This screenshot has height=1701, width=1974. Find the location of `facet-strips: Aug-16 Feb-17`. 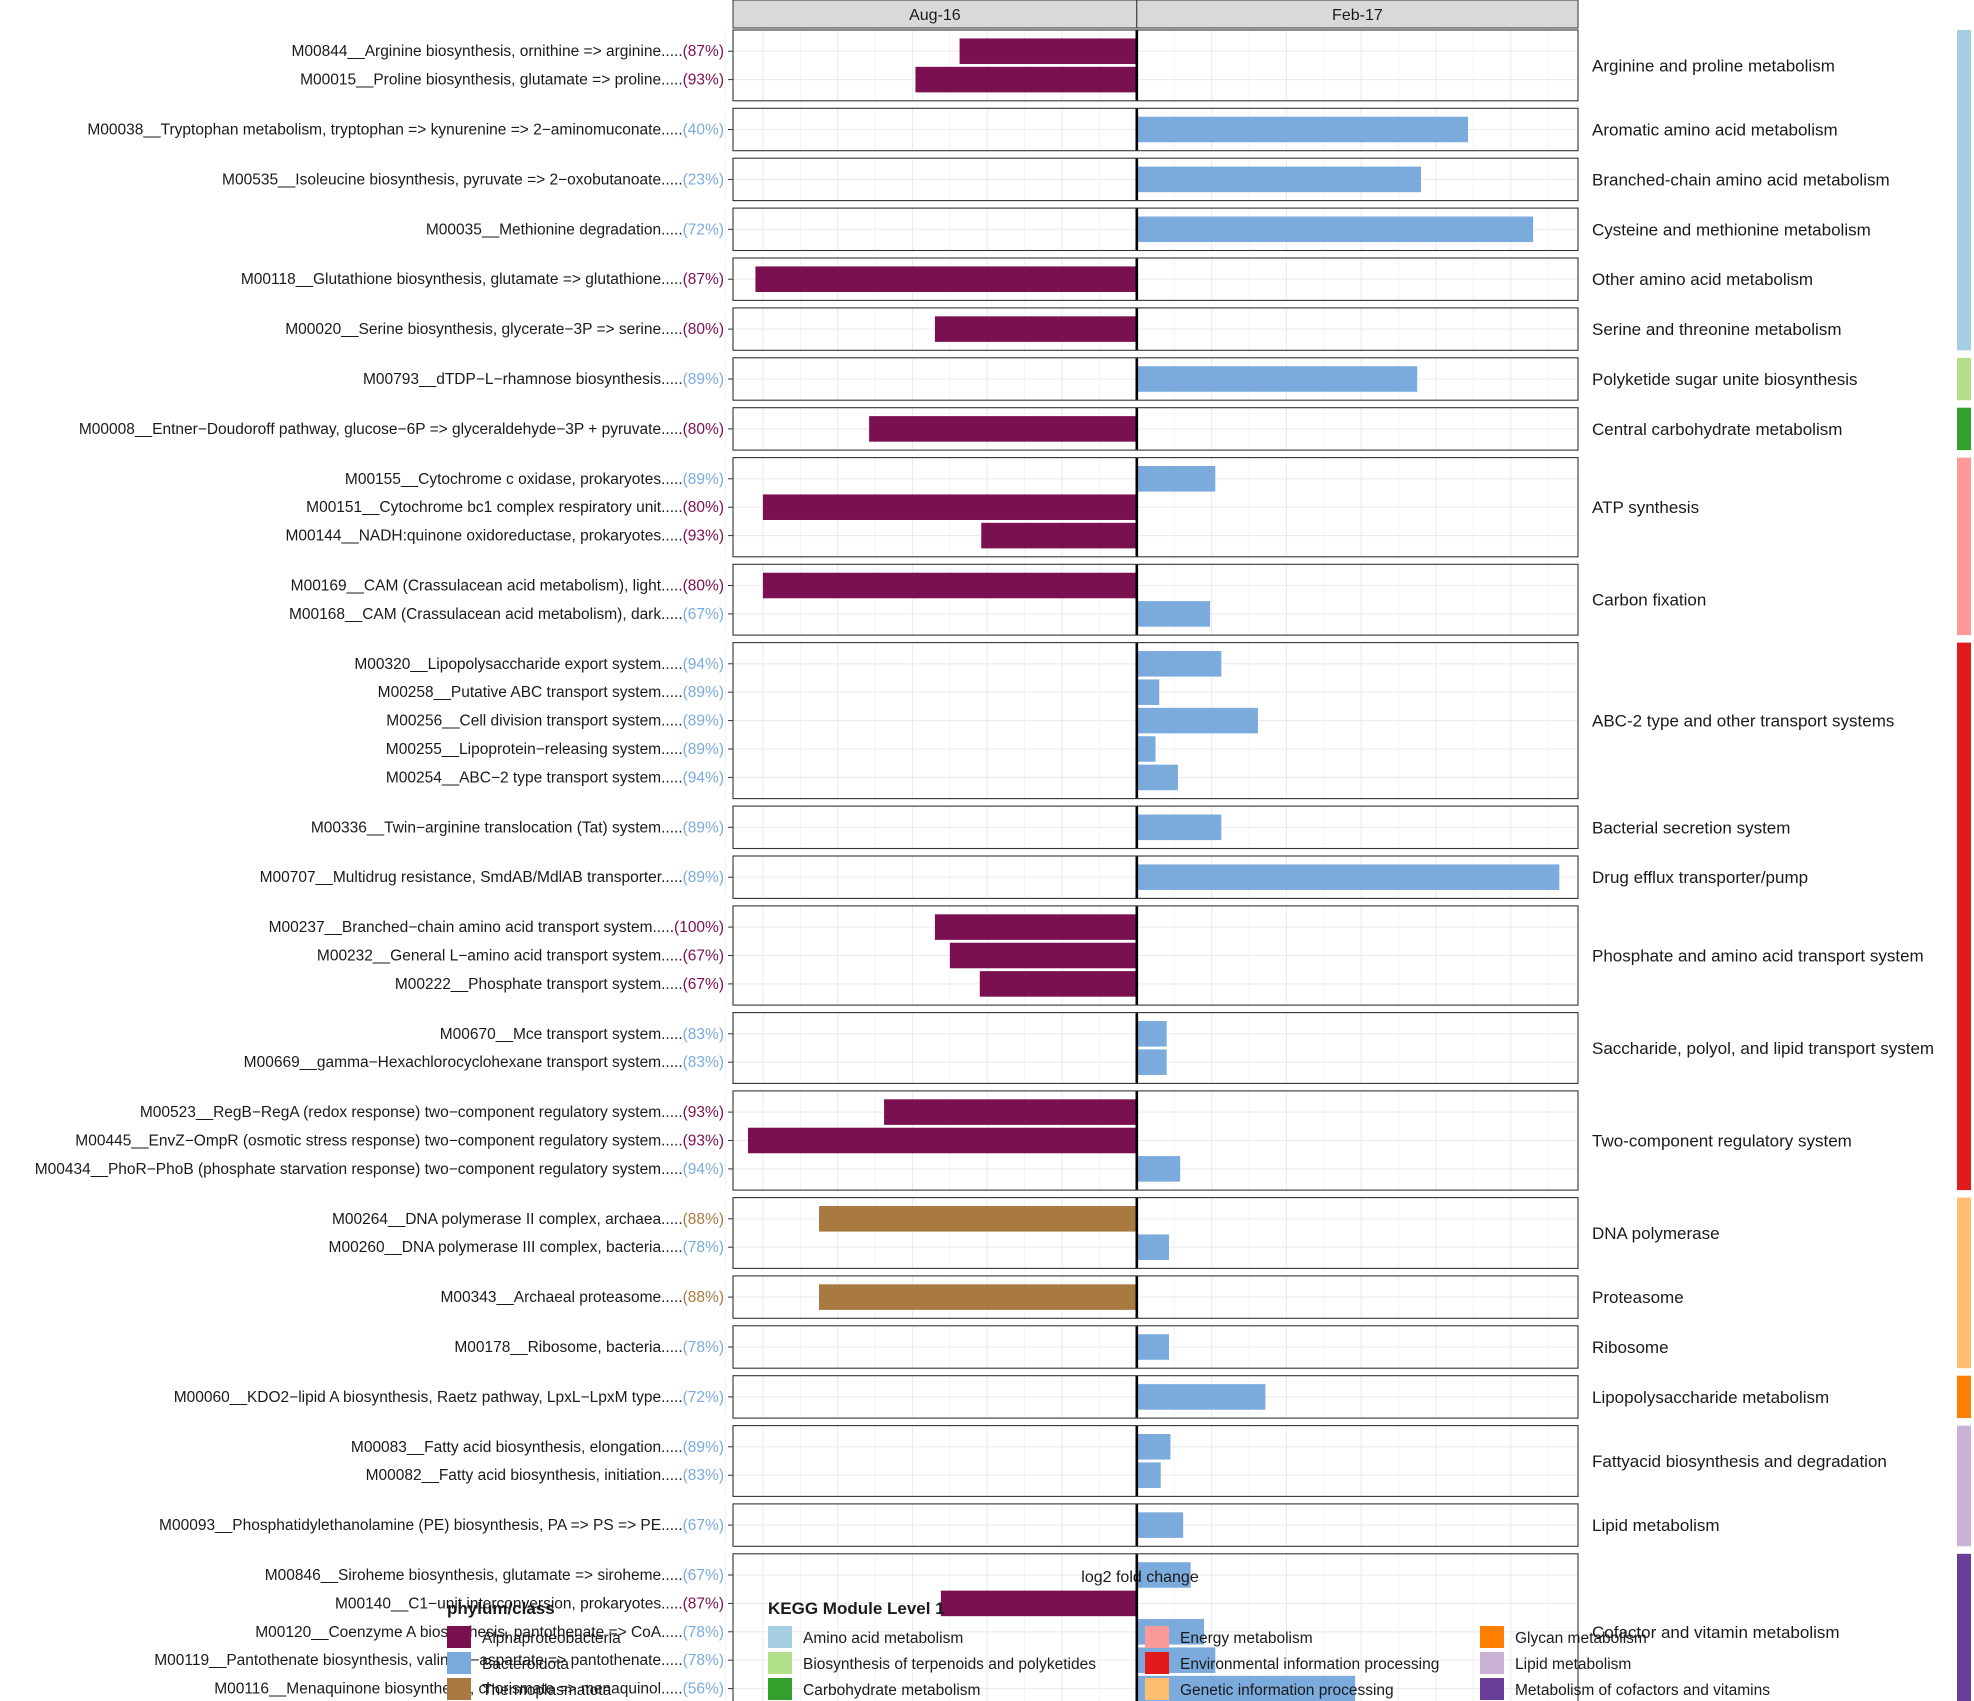

facet-strips: Aug-16 Feb-17 is located at coordinates (1155, 14).